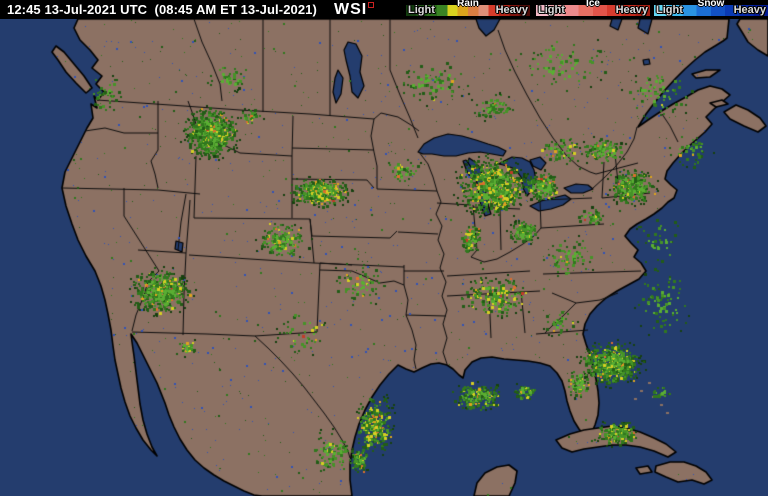 The height and width of the screenshot is (496, 768). What do you see at coordinates (371, 5) in the screenshot?
I see `logo-degree-mark-icon` at bounding box center [371, 5].